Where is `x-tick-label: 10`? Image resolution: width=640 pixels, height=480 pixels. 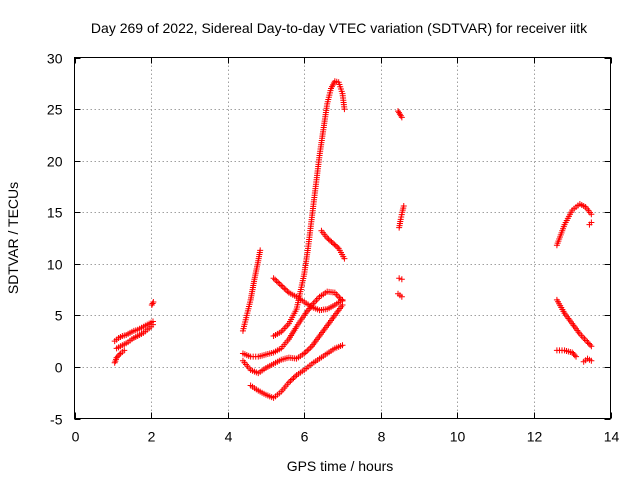
x-tick-label: 10 is located at coordinates (458, 437).